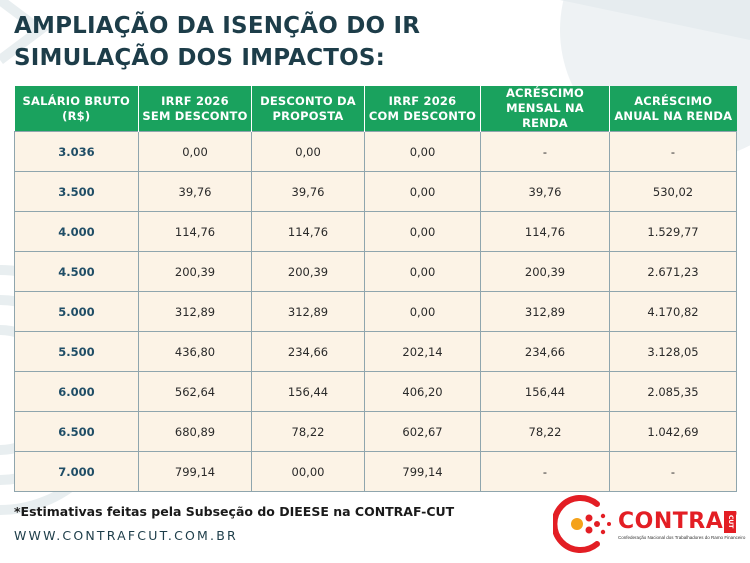 This screenshot has width=750, height=563. What do you see at coordinates (673, 271) in the screenshot?
I see `table-cell: 2.671,23` at bounding box center [673, 271].